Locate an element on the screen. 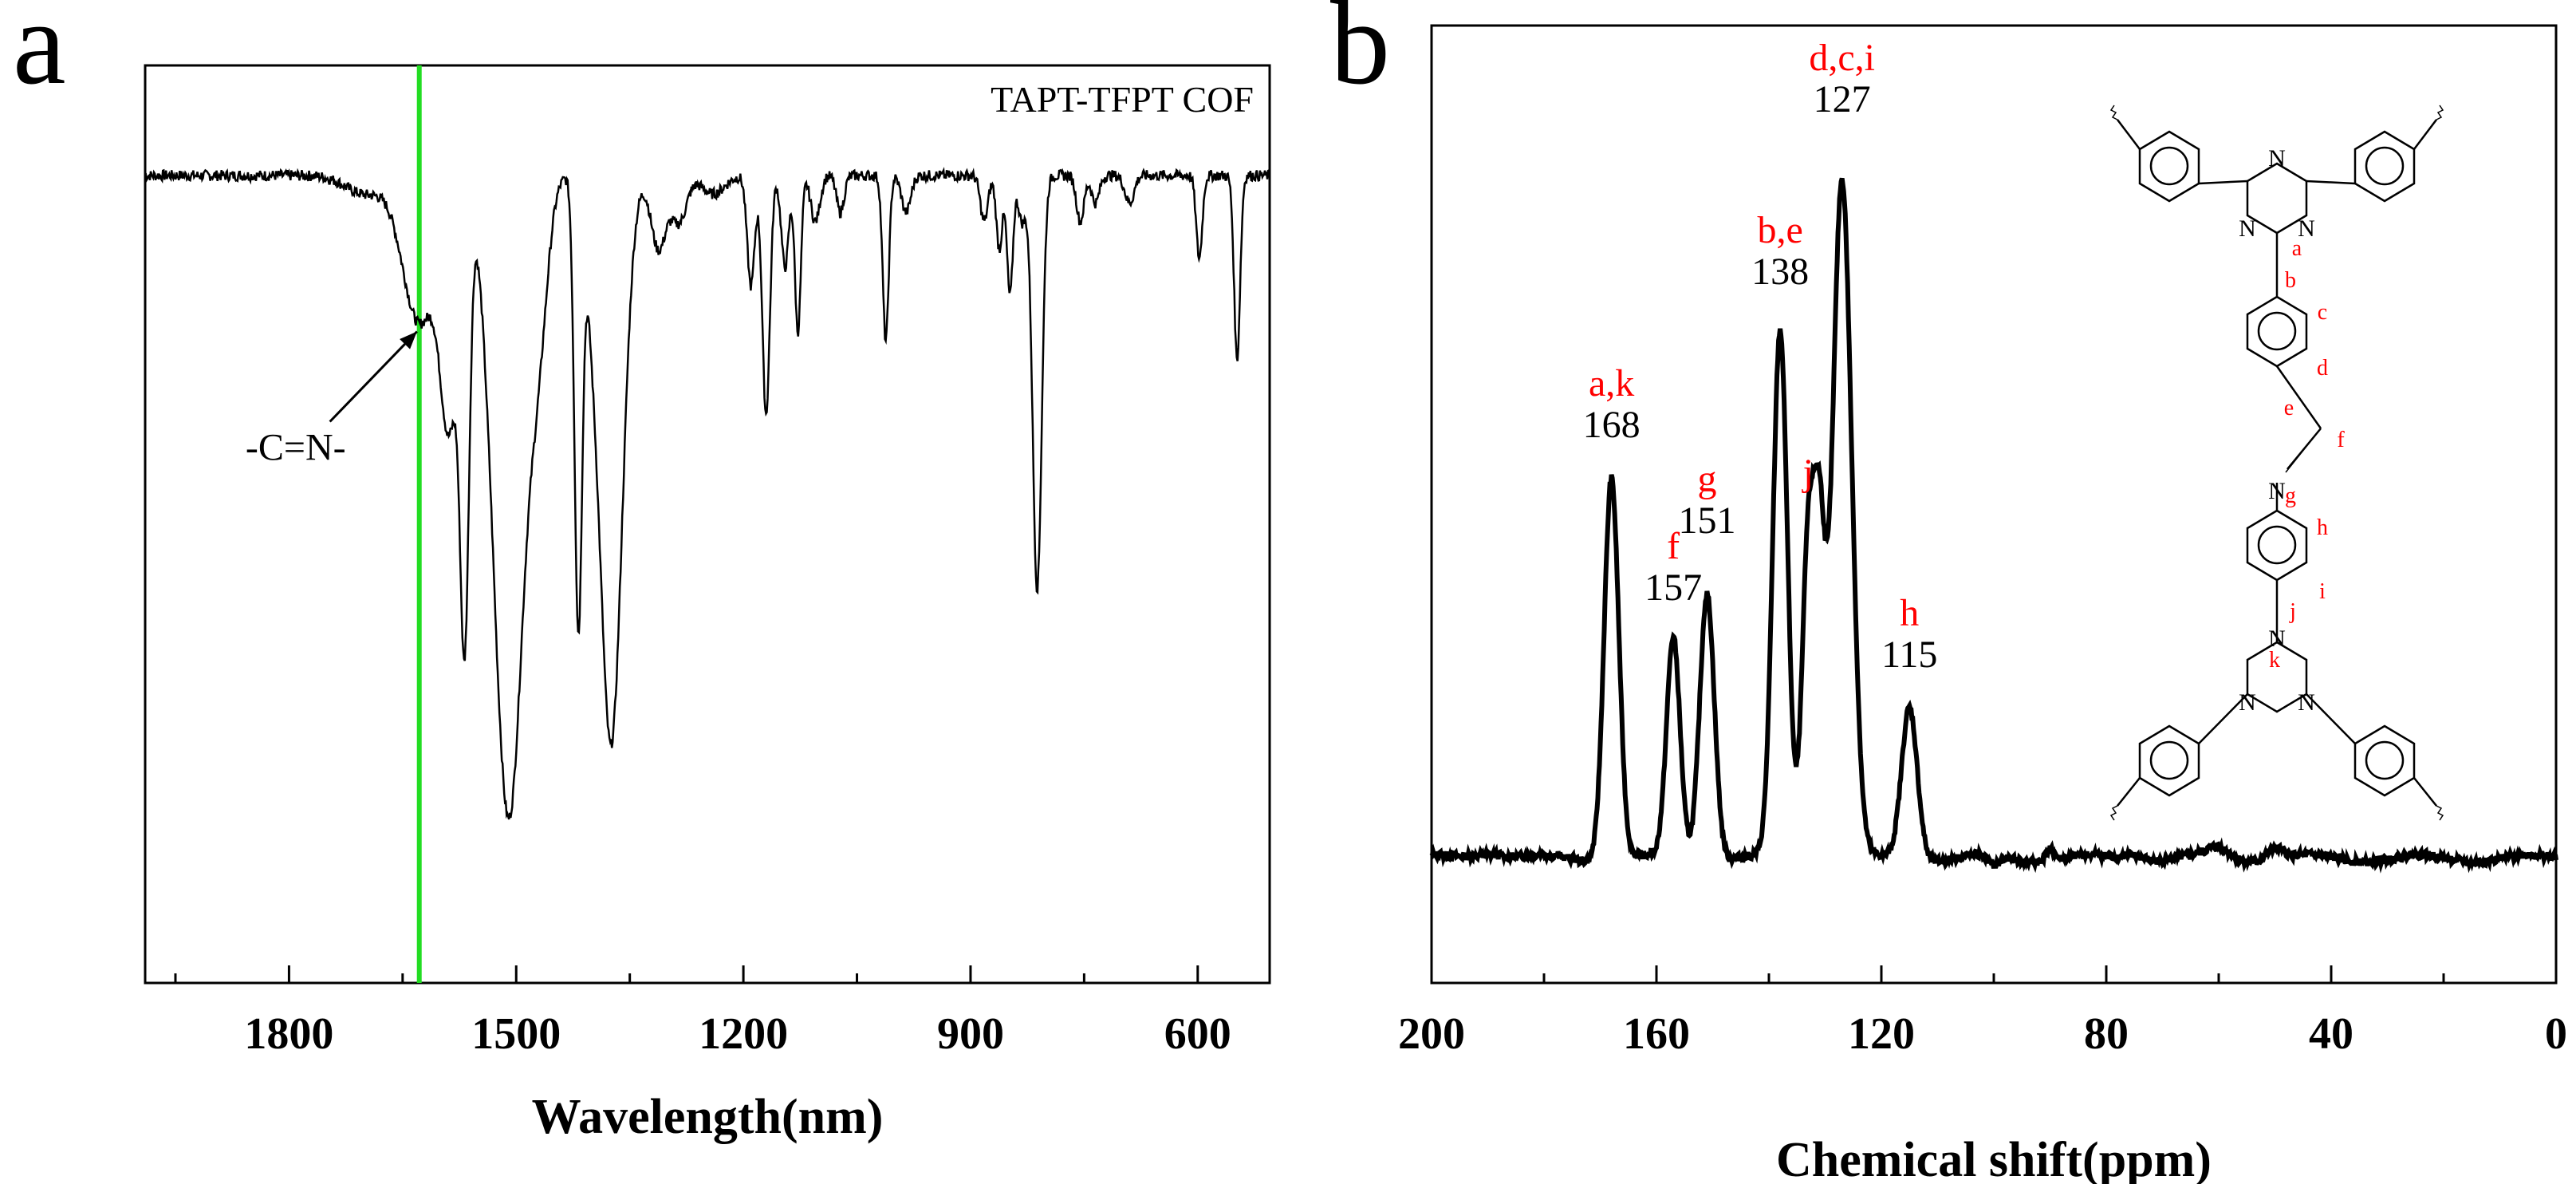  peak-value: 127 is located at coordinates (1842, 99).